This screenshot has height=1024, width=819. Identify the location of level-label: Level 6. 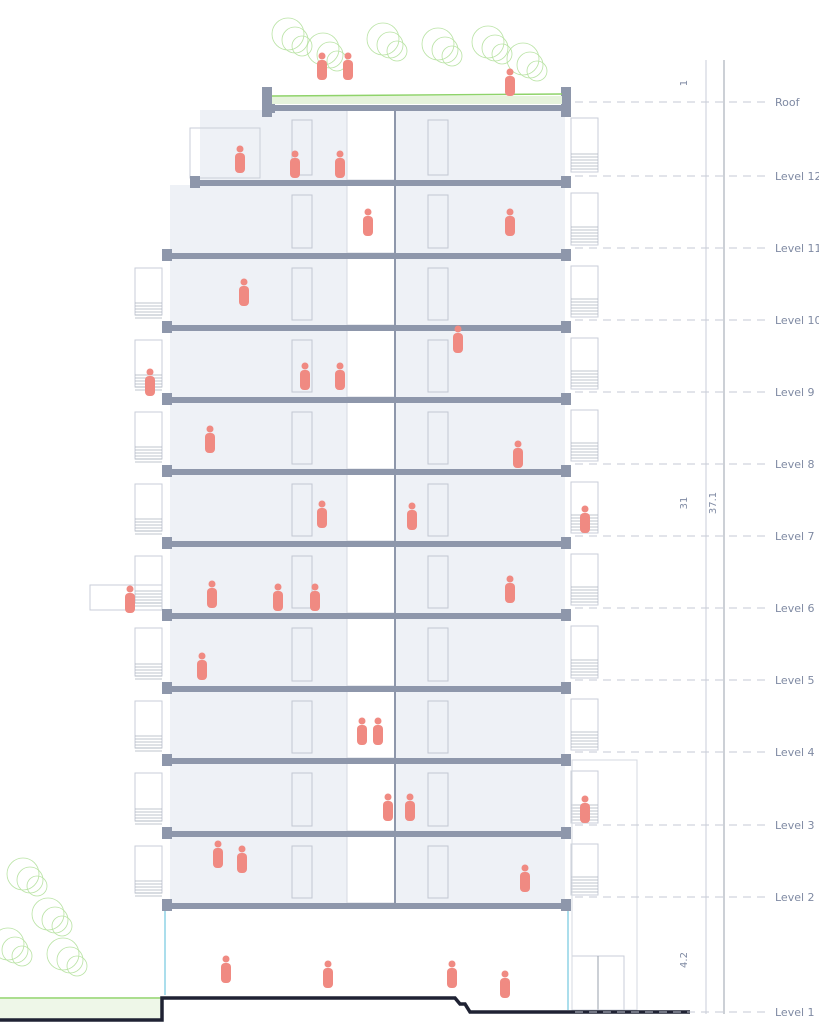
(795, 608).